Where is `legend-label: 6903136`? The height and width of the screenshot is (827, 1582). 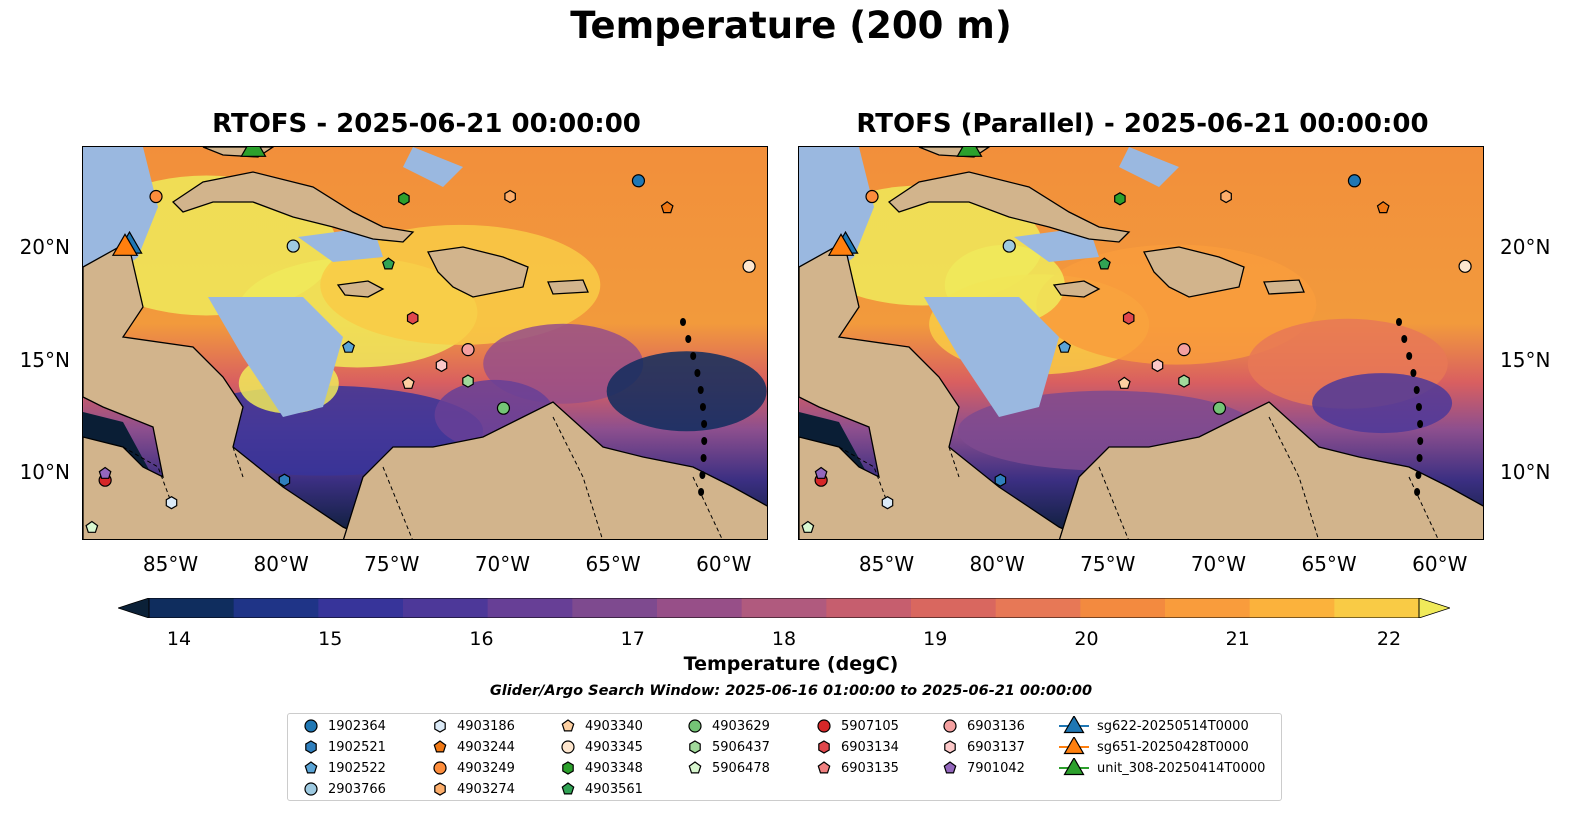
legend-label: 6903136 is located at coordinates (996, 726).